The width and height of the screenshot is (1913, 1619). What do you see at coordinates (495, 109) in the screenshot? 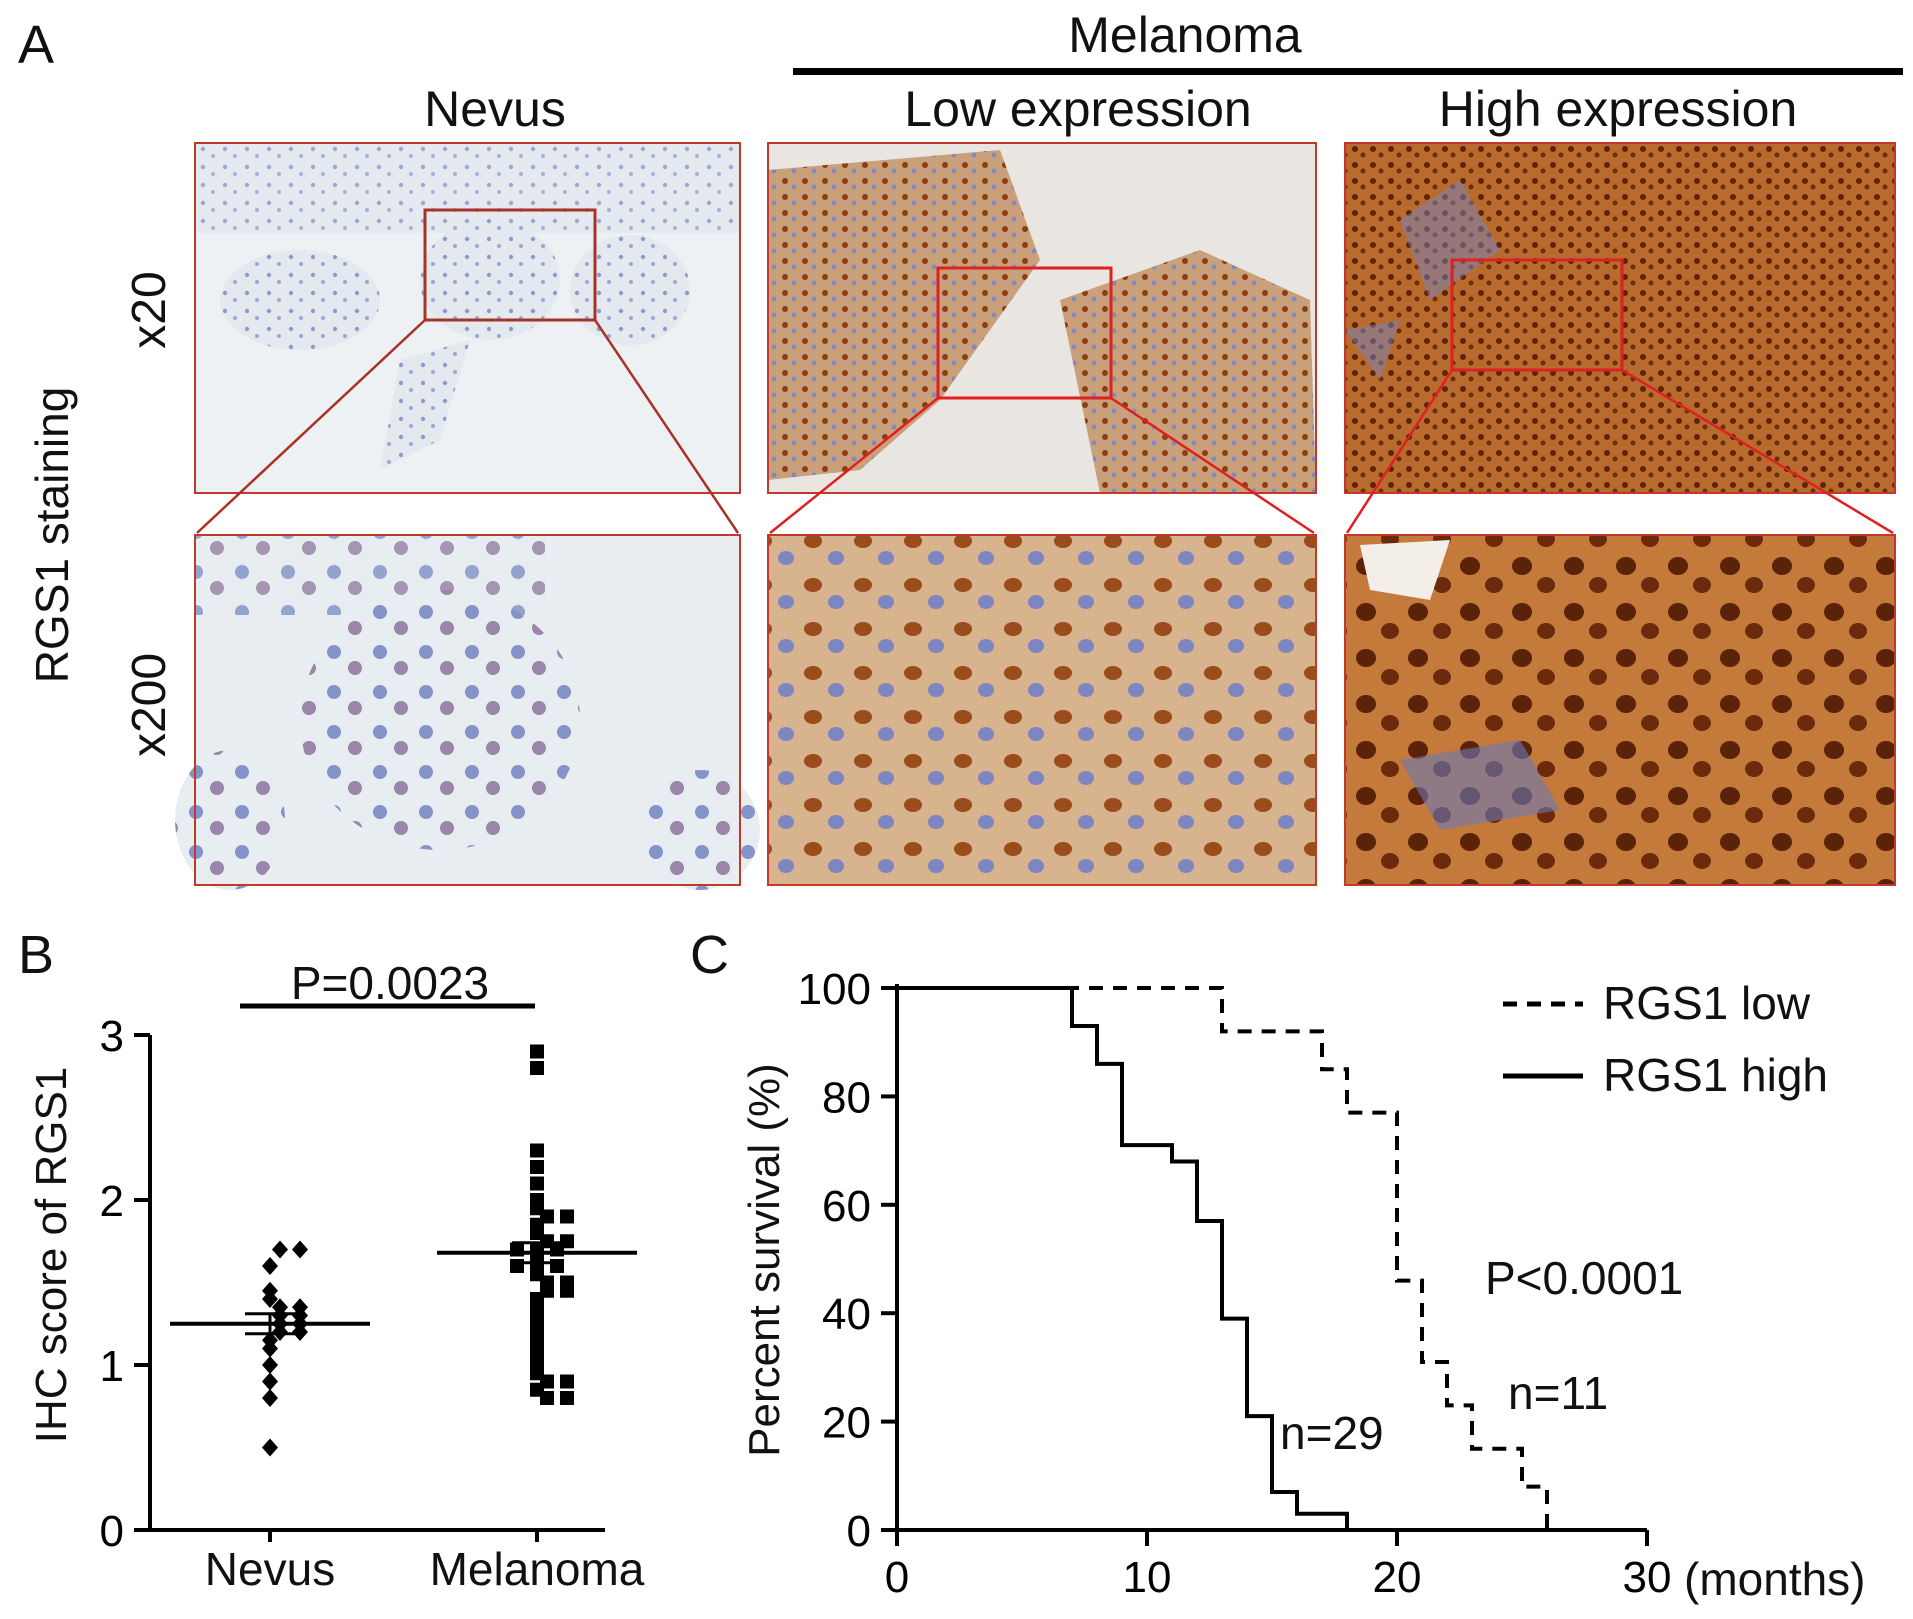
I see `column-title-nevus: Nevus` at bounding box center [495, 109].